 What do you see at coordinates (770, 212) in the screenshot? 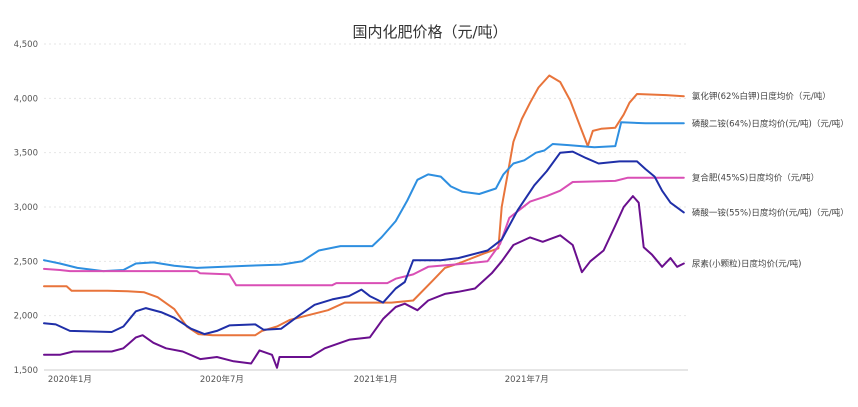
I see `series-label: 磷酸一铵(55%)日度均价(元/吨)（元/吨）` at bounding box center [770, 212].